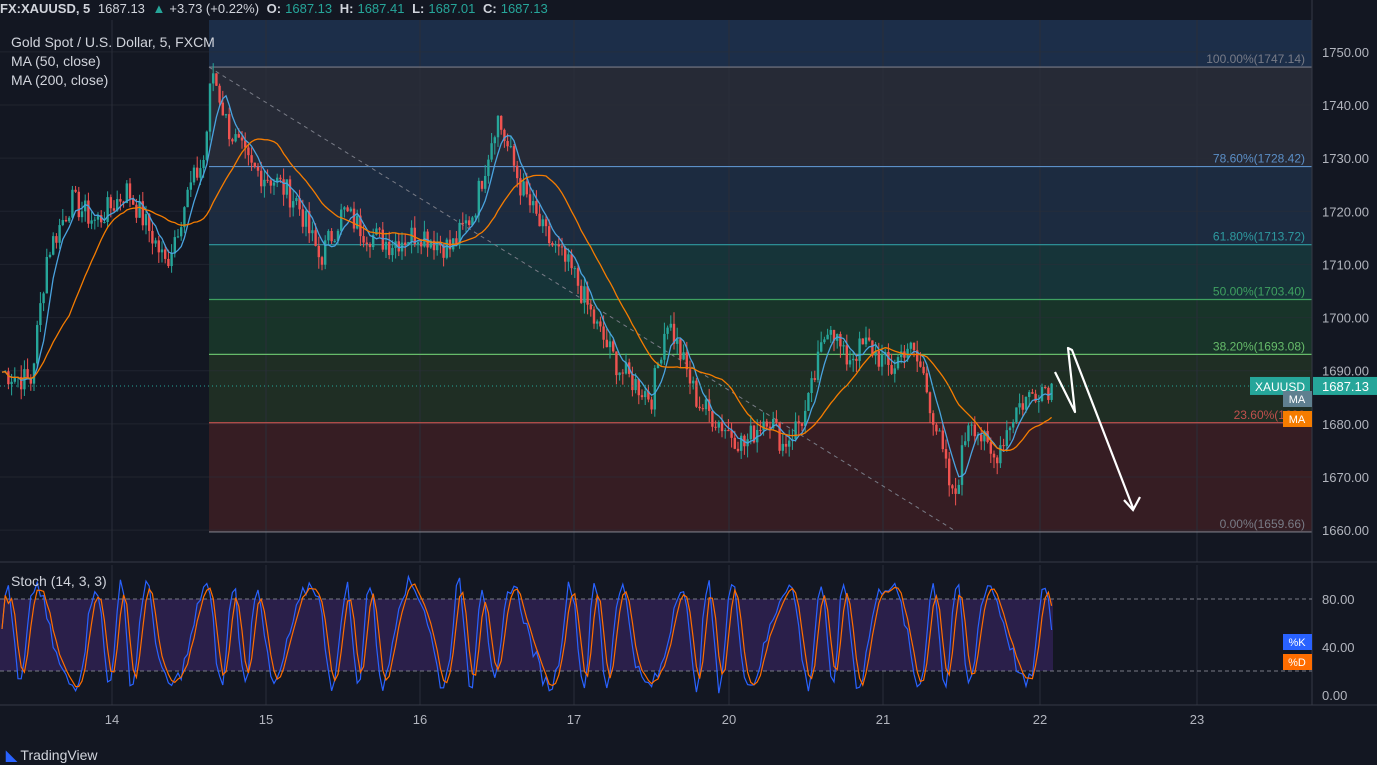  I want to click on tradingview-brand: TradingView, so click(59, 755).